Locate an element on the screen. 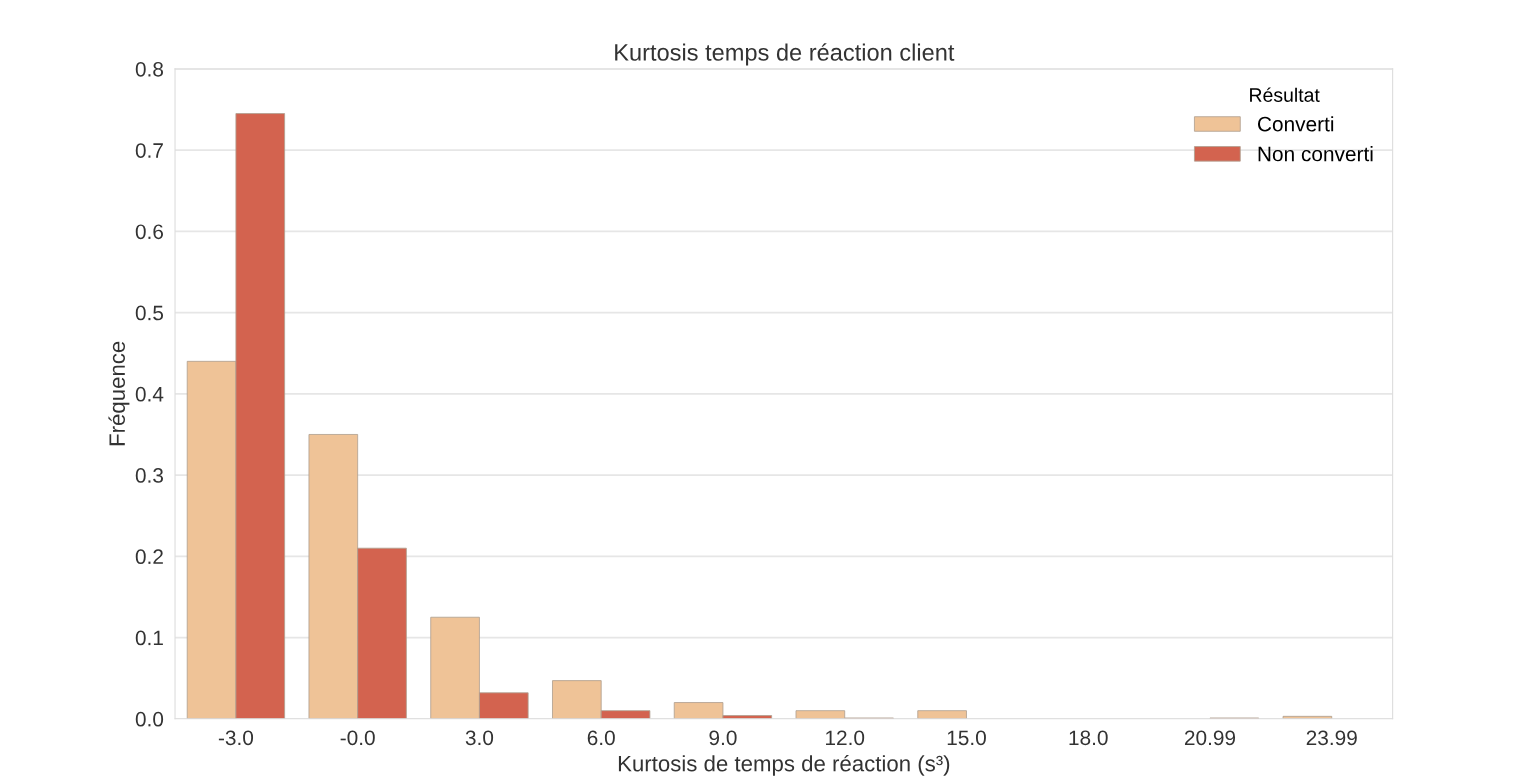 The image size is (1522, 783). x-tick-label: 23.99 is located at coordinates (1331, 738).